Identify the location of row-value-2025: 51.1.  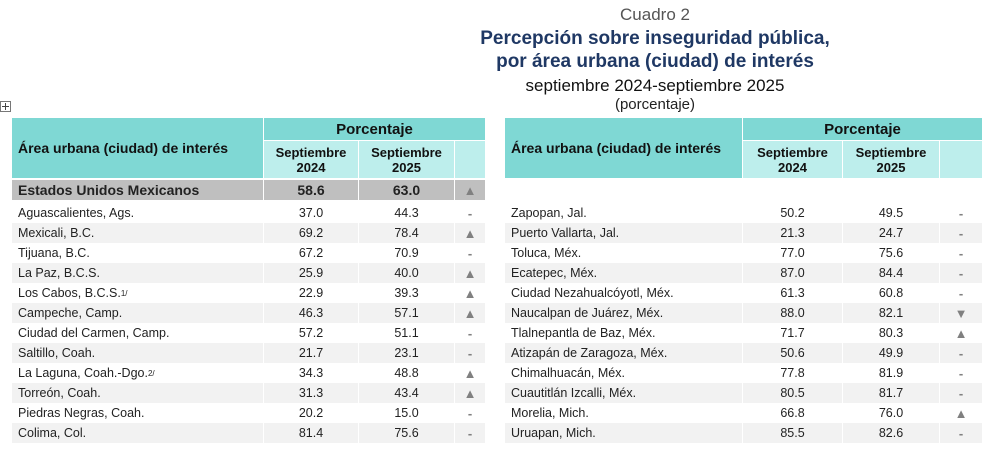
(406, 333).